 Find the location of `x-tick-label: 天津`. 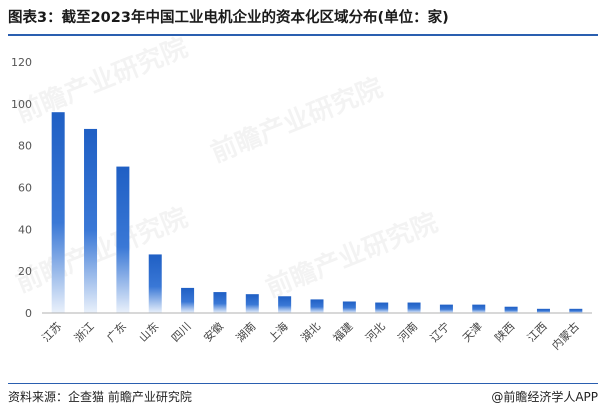

x-tick-label: 天津 is located at coordinates (472, 332).